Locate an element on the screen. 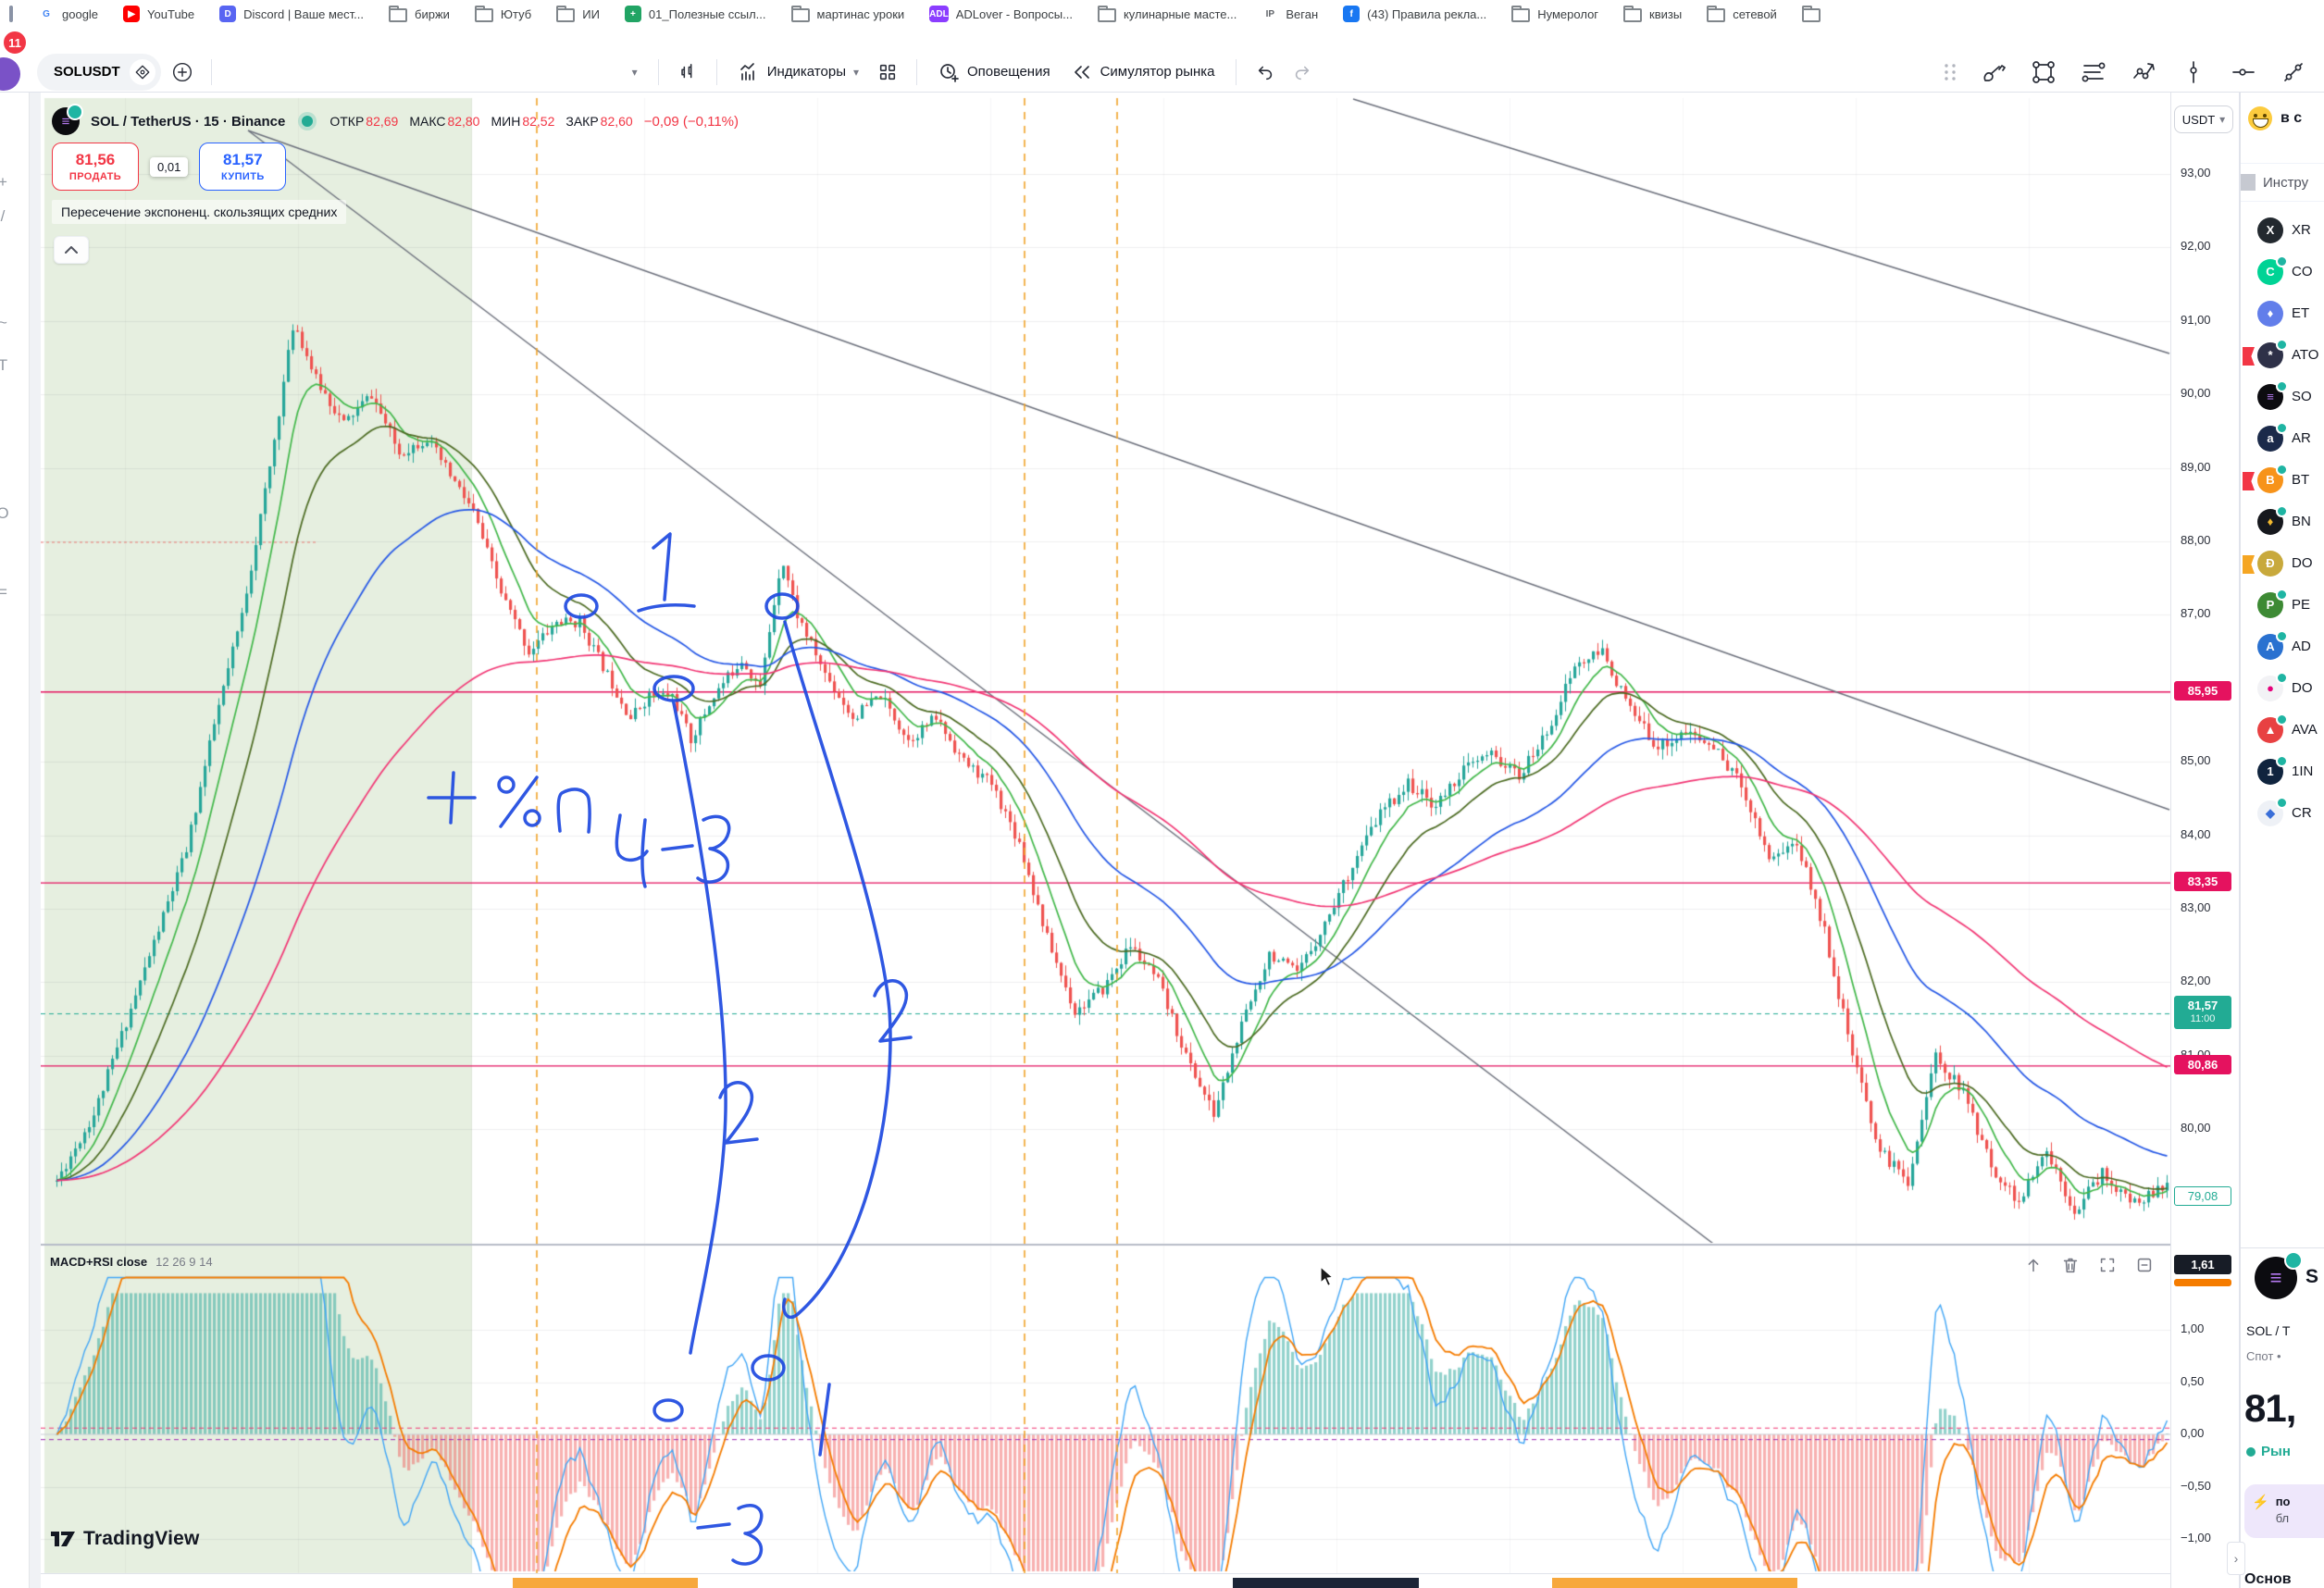 This screenshot has height=1588, width=2324. bookmark-item: ▶ YouTube is located at coordinates (158, 14).